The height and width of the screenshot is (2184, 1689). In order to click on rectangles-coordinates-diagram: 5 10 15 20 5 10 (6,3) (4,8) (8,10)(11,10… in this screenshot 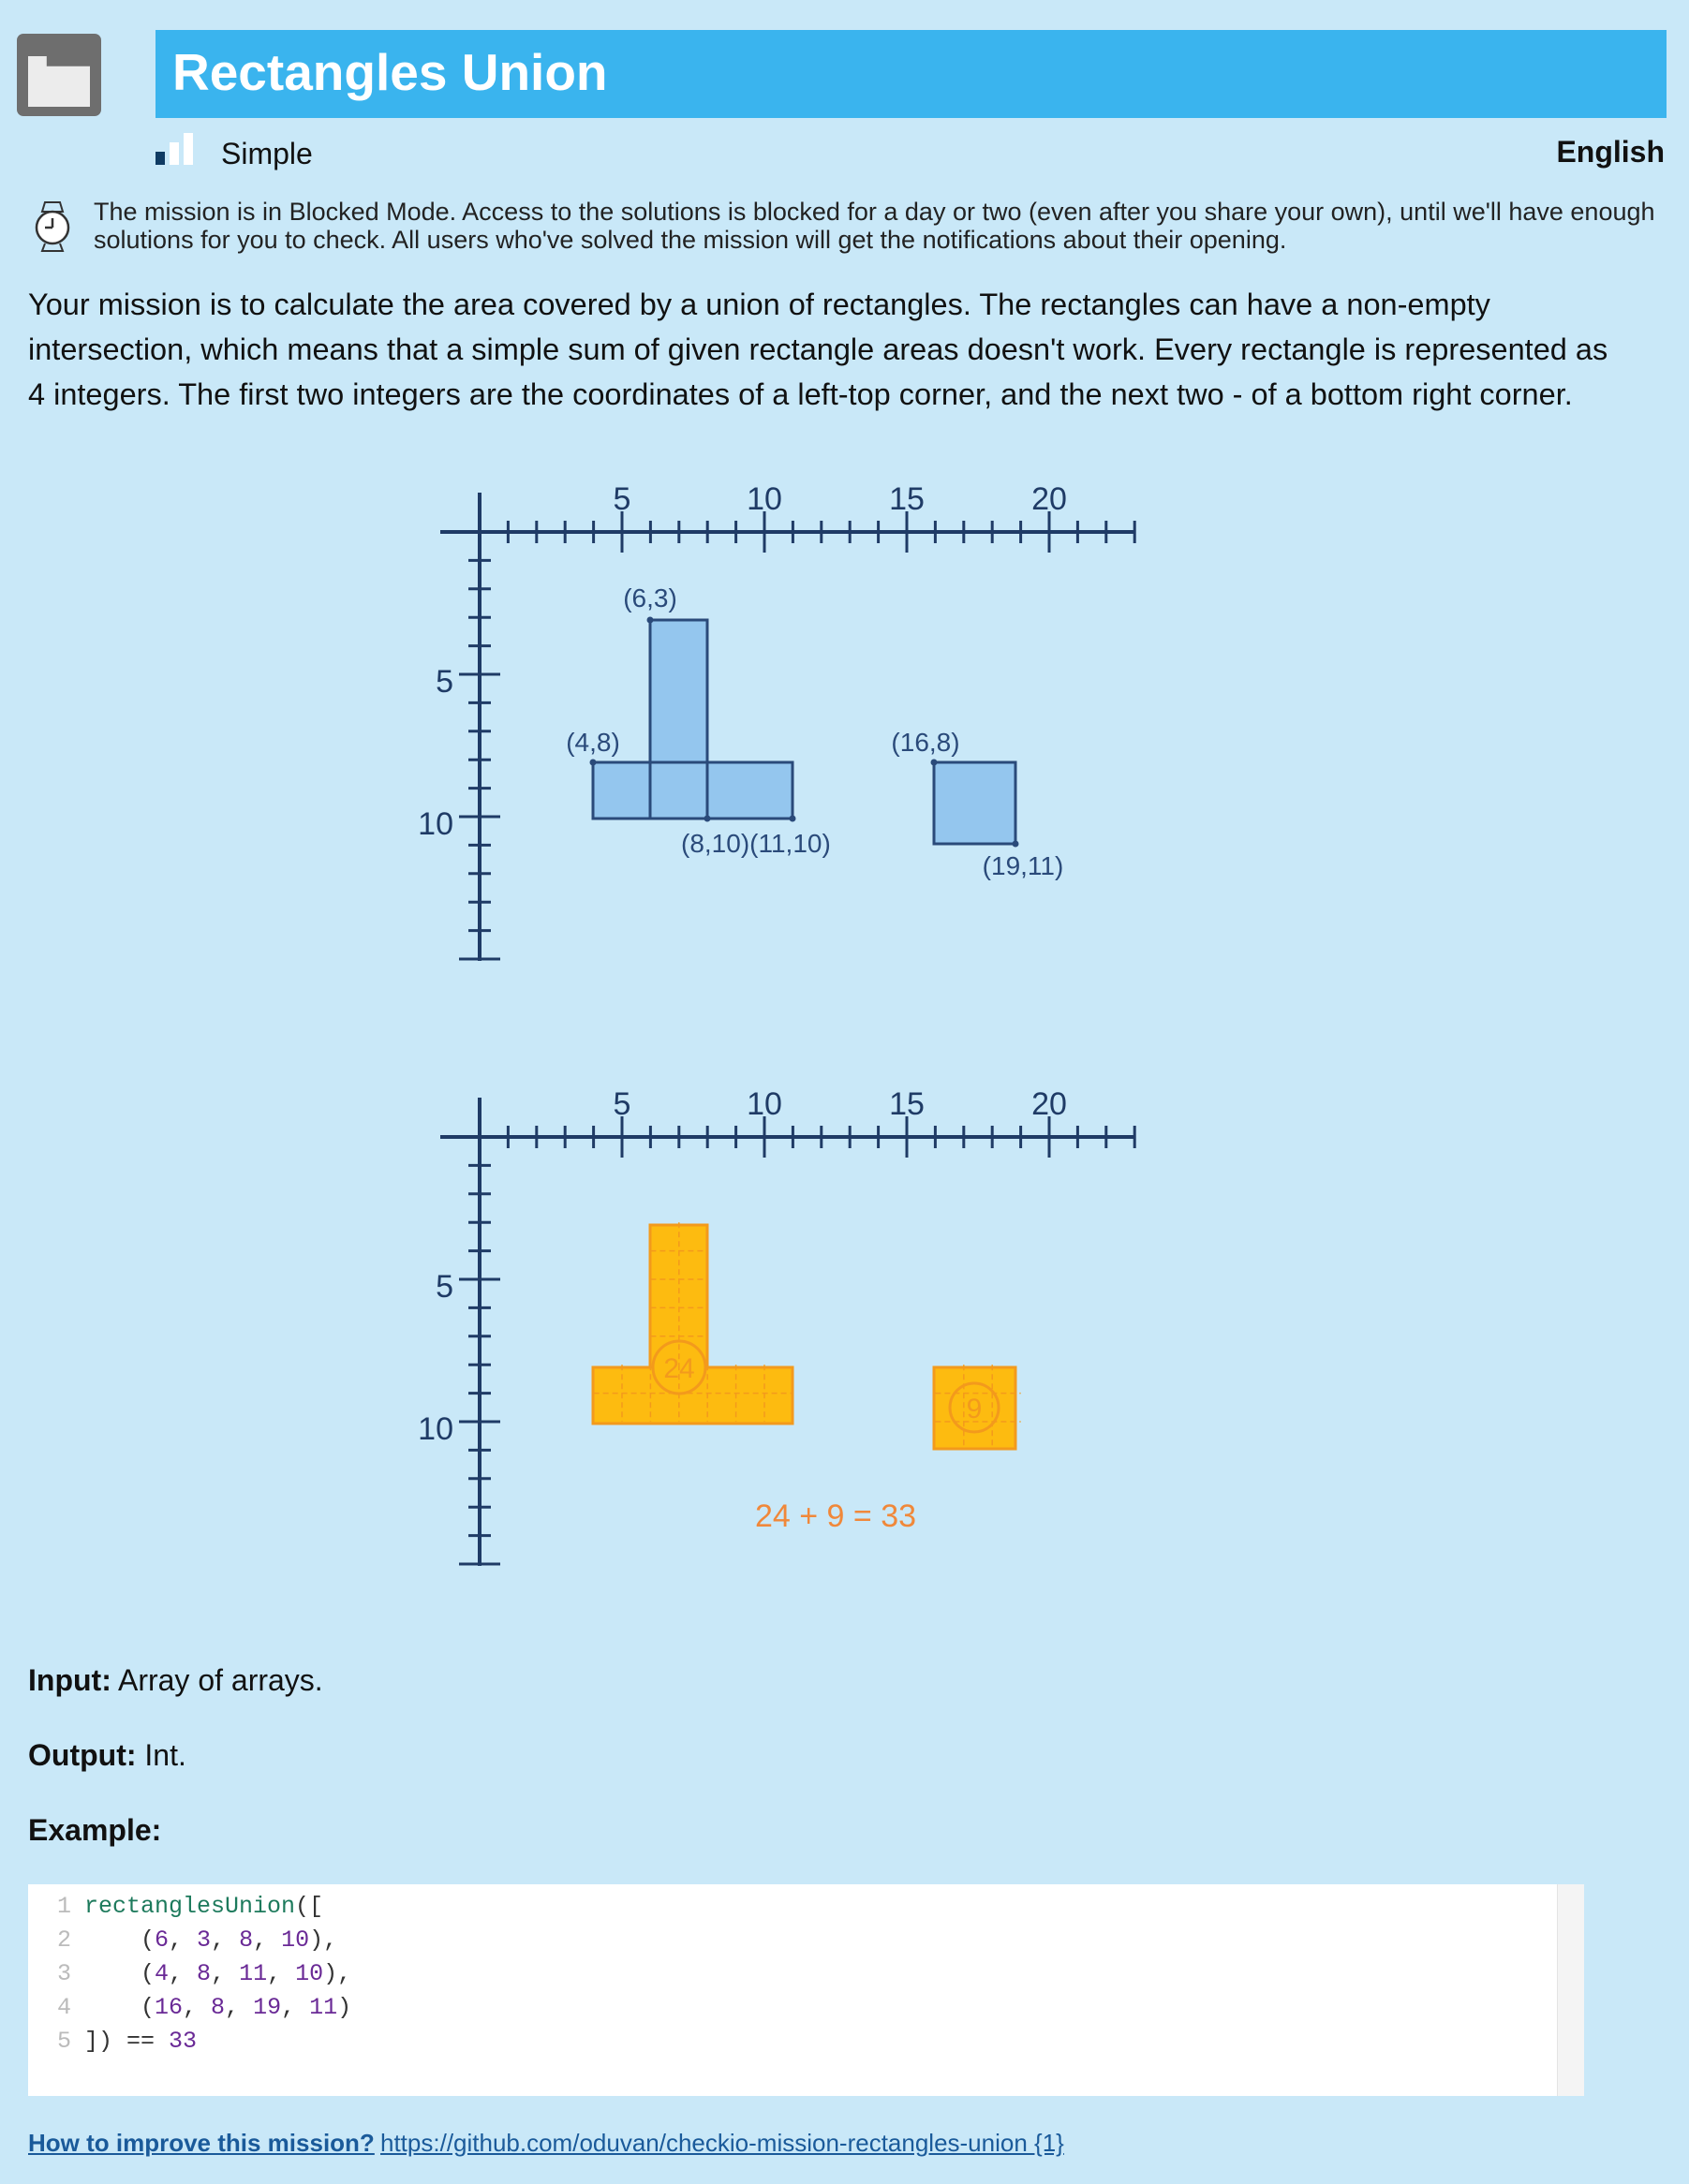, I will do `click(777, 721)`.